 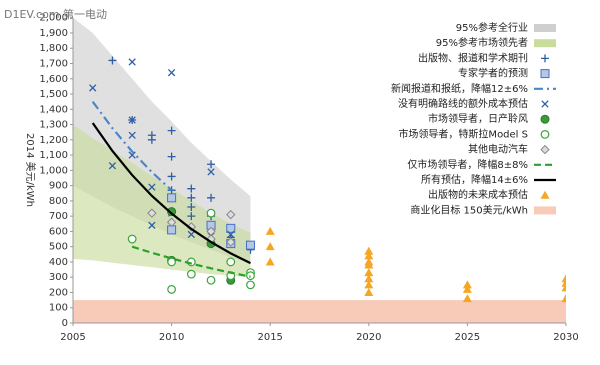 What do you see at coordinates (482, 42) in the screenshot?
I see `legend-label: 95%参考市场领先者` at bounding box center [482, 42].